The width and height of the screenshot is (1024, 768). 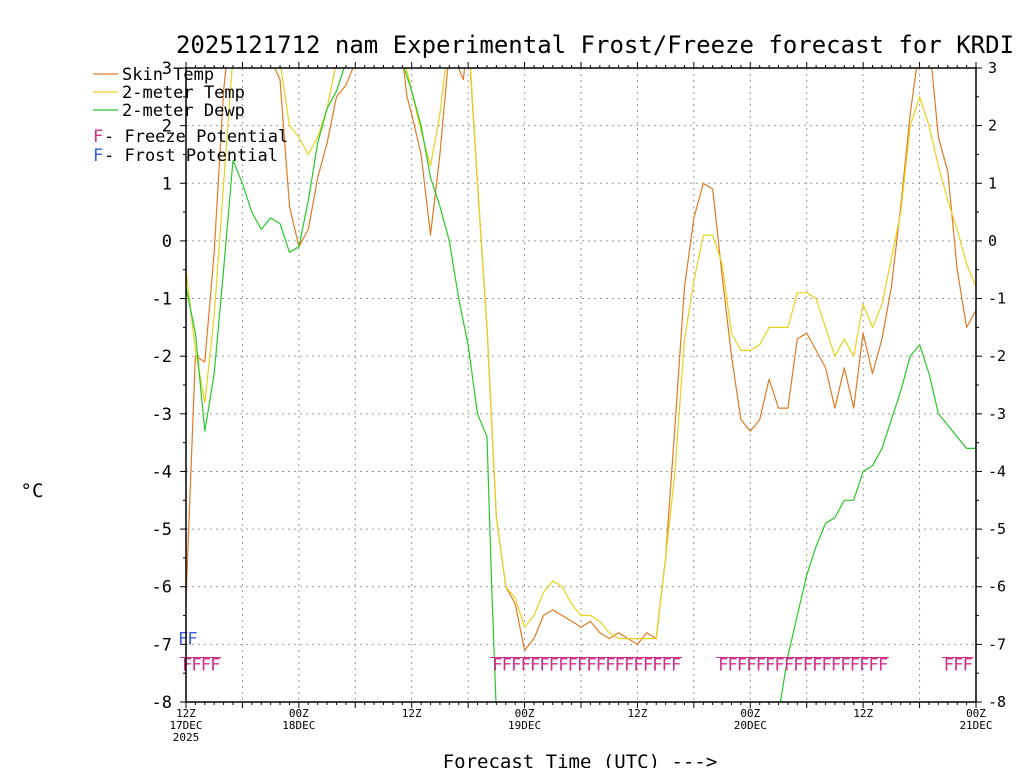 What do you see at coordinates (32, 491) in the screenshot?
I see `y-axis-label: °C` at bounding box center [32, 491].